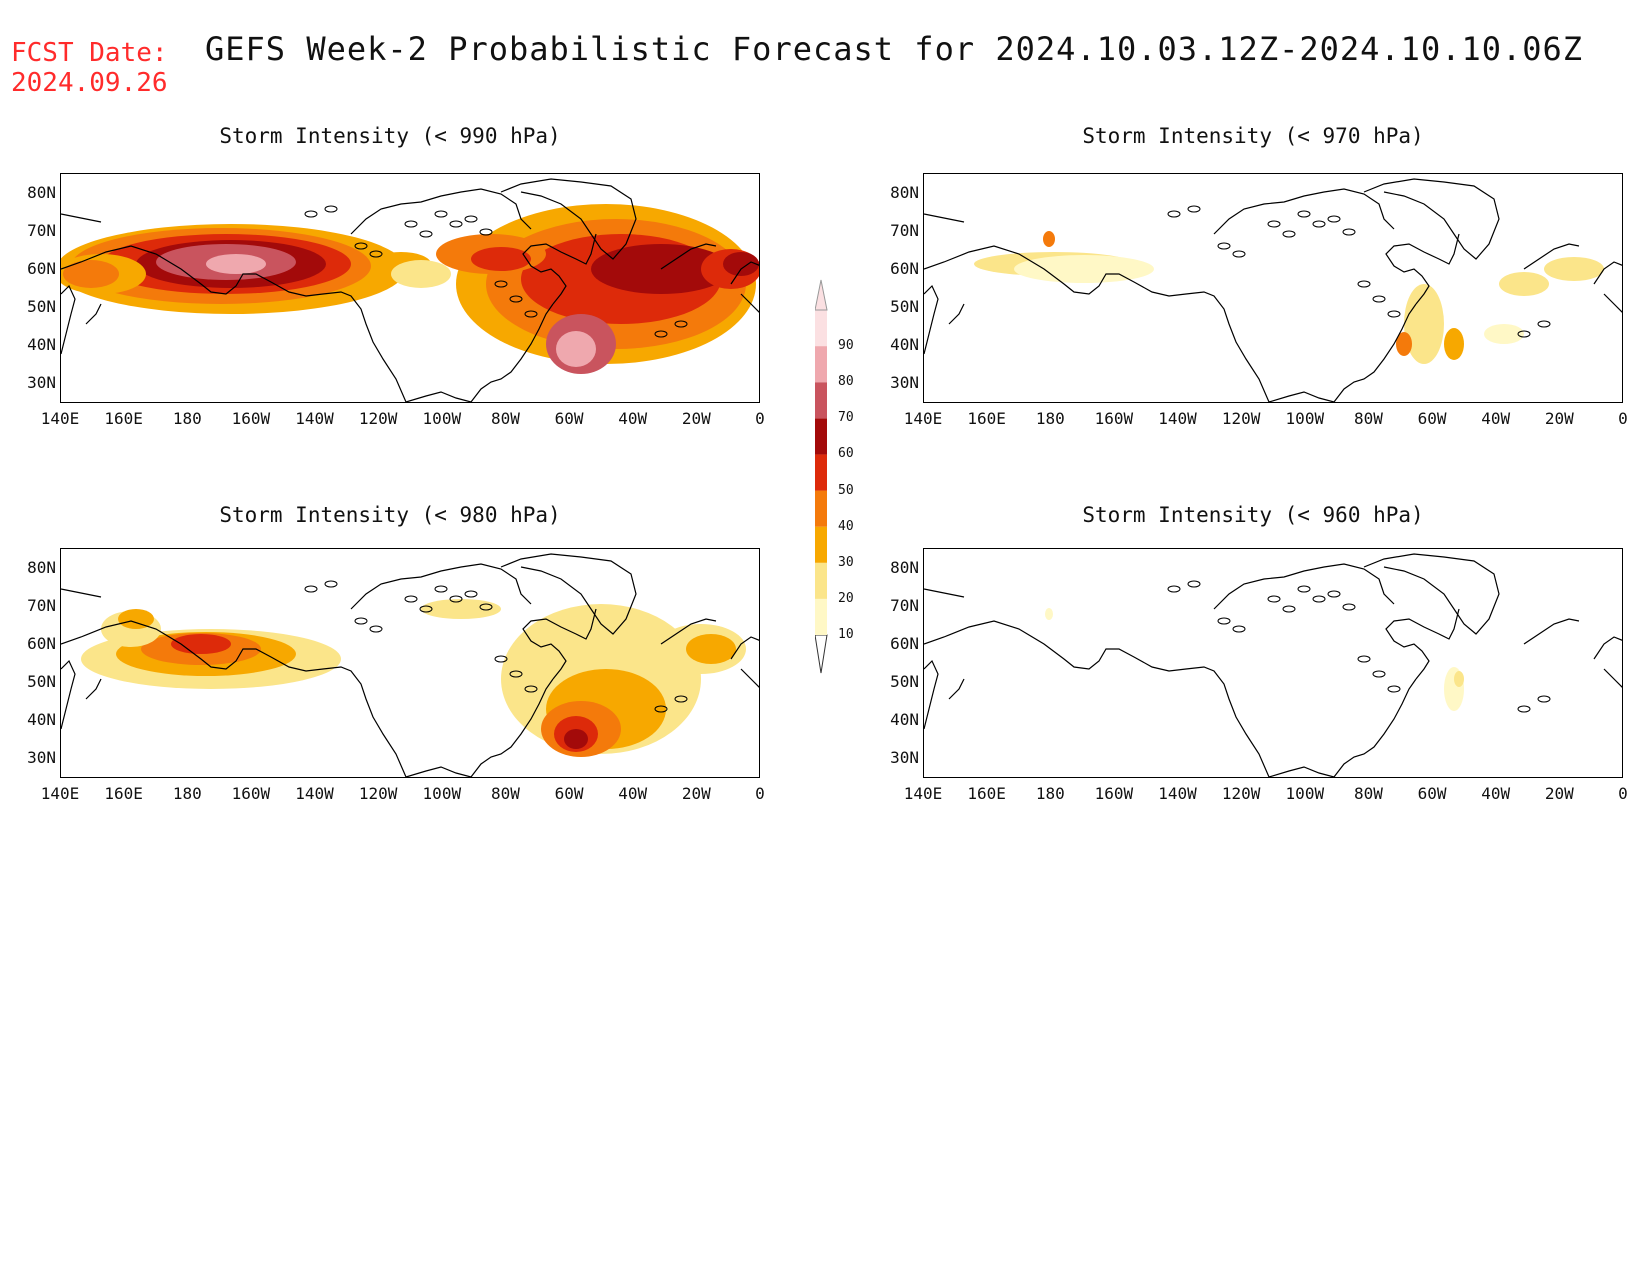 This screenshot has width=1650, height=1275. What do you see at coordinates (89, 83) in the screenshot?
I see `forecast-date-value: 2024.09.26` at bounding box center [89, 83].